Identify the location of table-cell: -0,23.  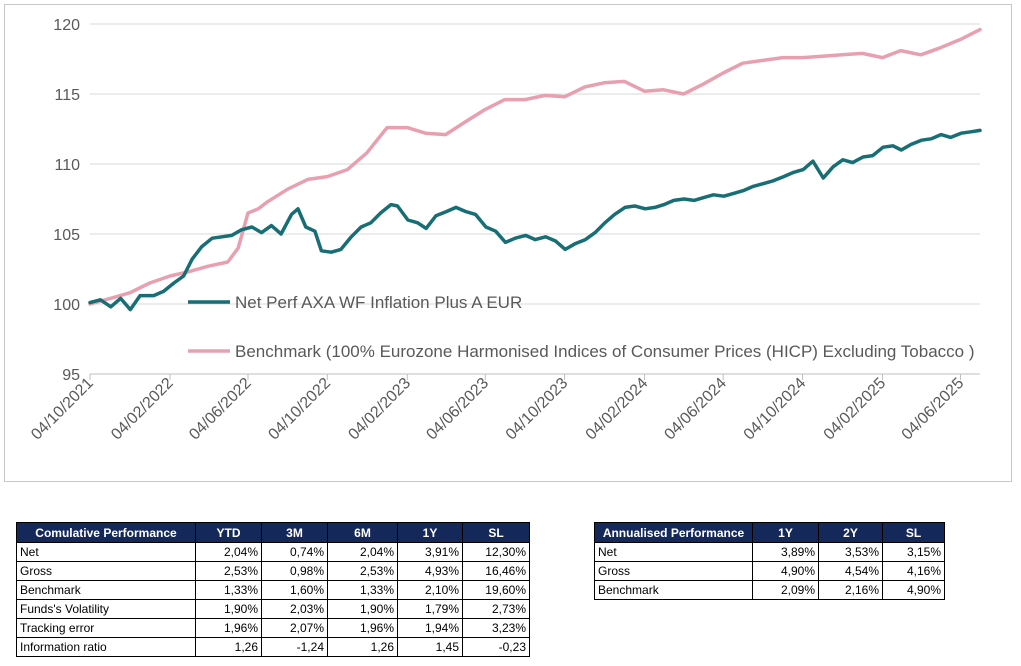
(496, 647).